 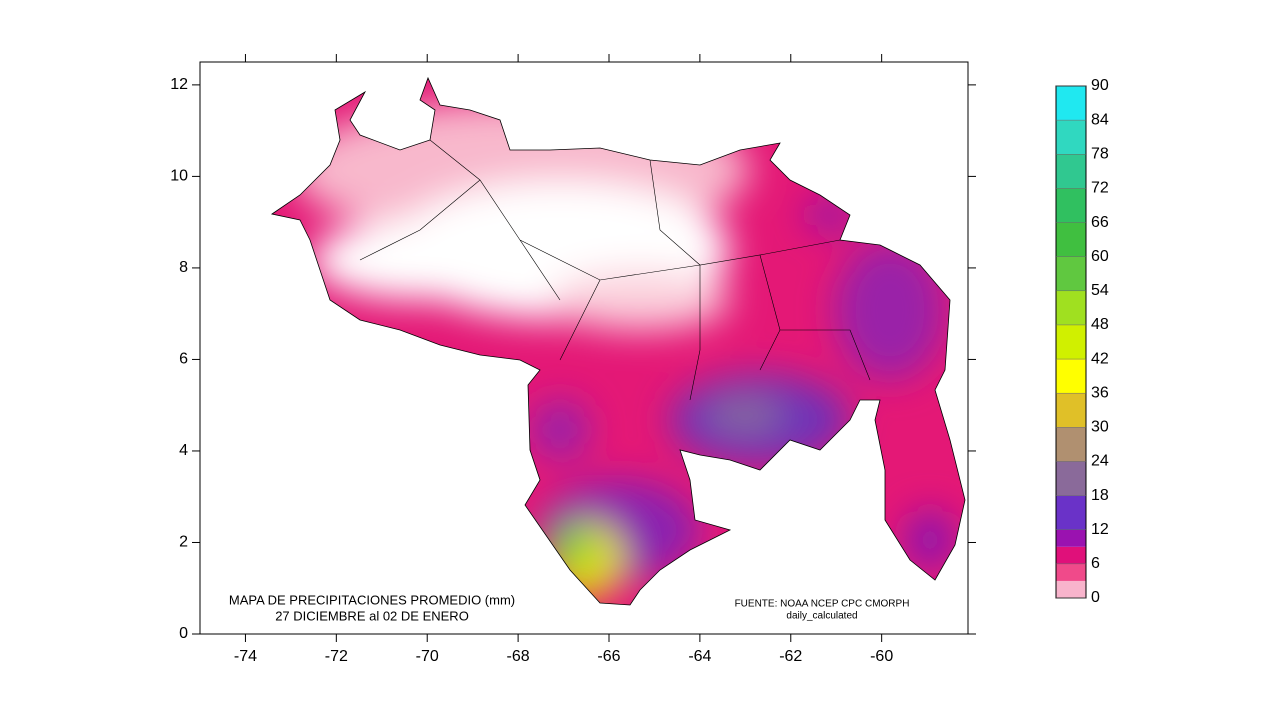 I want to click on colorbar-label: 36, so click(x=1100, y=392).